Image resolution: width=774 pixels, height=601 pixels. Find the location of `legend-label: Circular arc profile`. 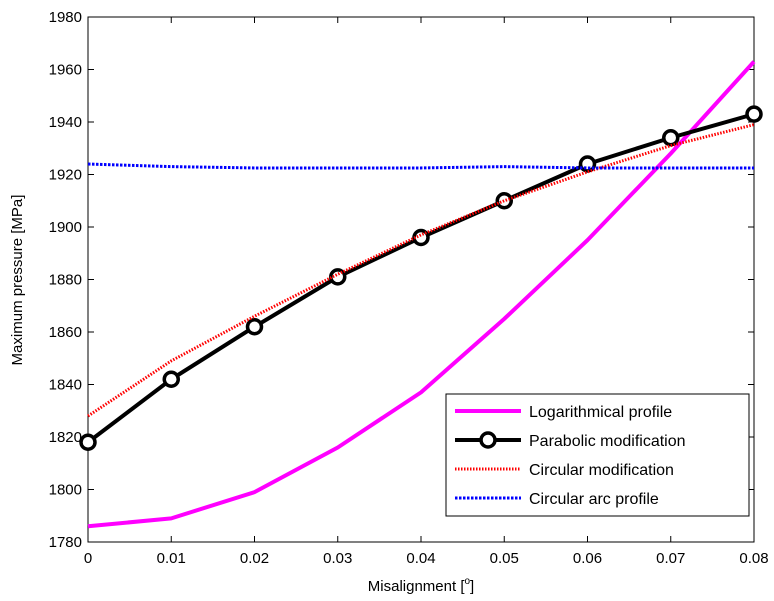

legend-label: Circular arc profile is located at coordinates (594, 499).